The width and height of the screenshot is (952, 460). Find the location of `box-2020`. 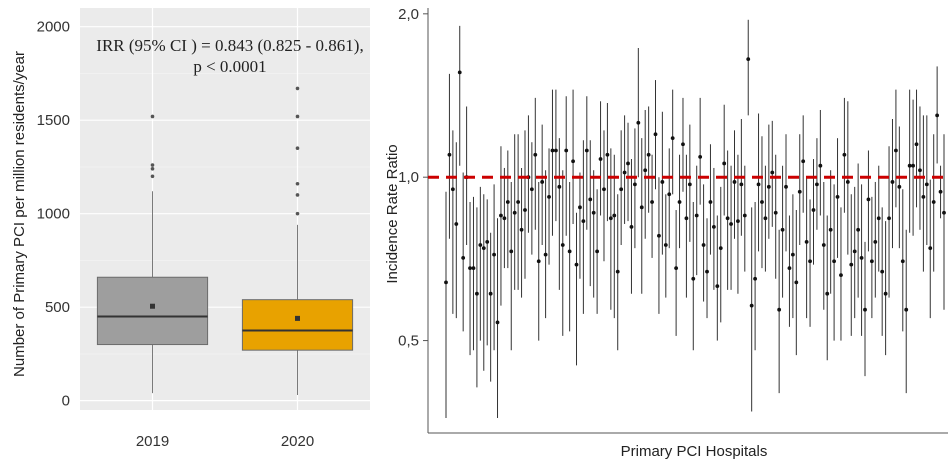

box-2020 is located at coordinates (297, 325).